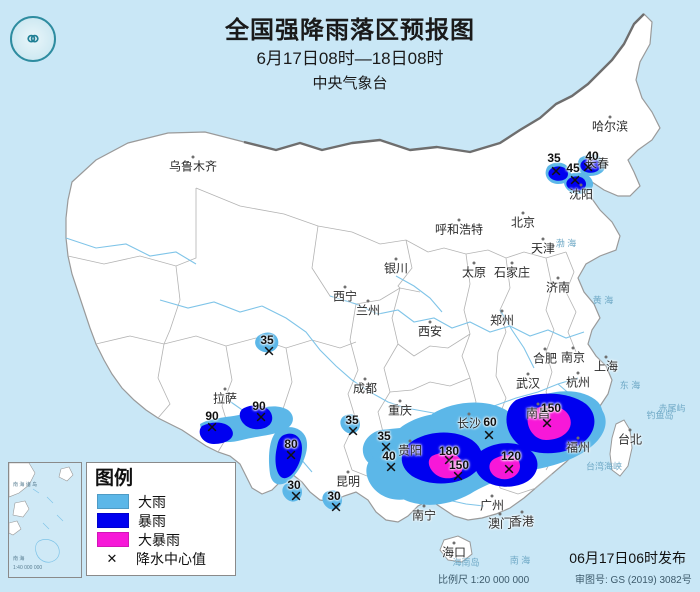 Image resolution: width=700 pixels, height=592 pixels. Describe the element at coordinates (511, 456) in the screenshot. I see `precip-center-value: 120` at that location.